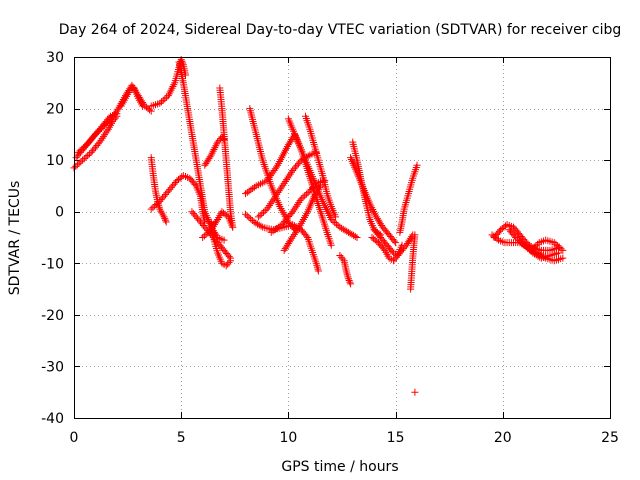 The width and height of the screenshot is (640, 480). Describe the element at coordinates (339, 467) in the screenshot. I see `x-axis-label: GPS time / hours` at that location.